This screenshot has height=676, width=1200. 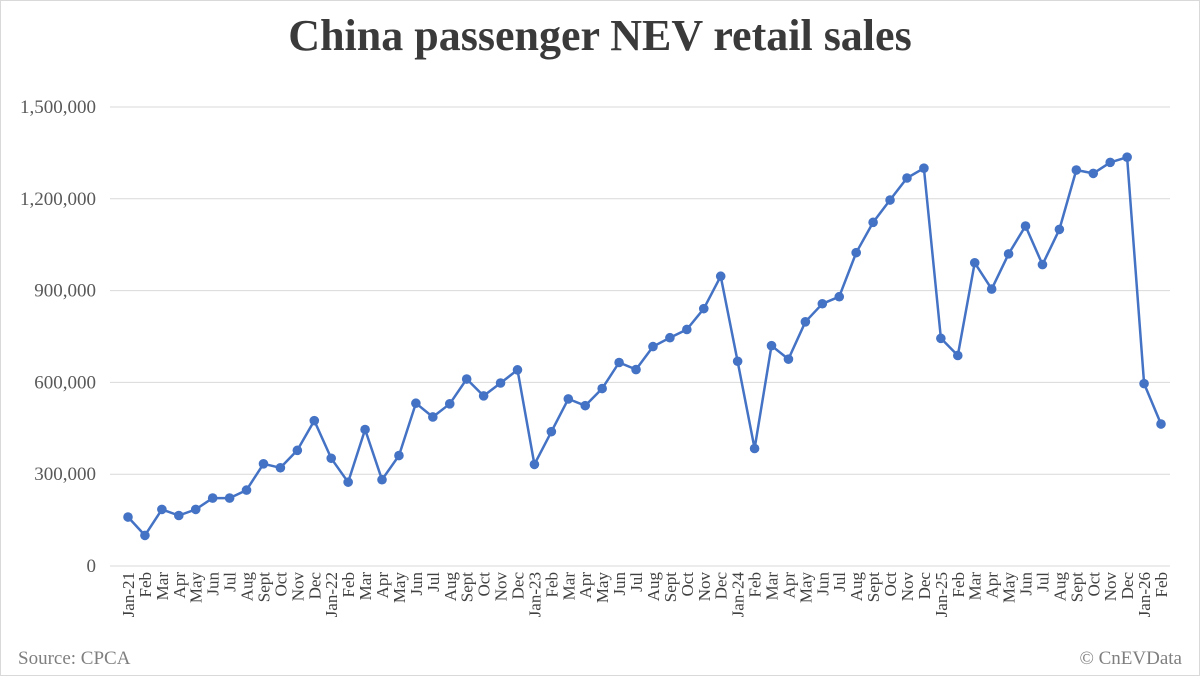 What do you see at coordinates (74, 658) in the screenshot?
I see `source-note: Source: CPCA` at bounding box center [74, 658].